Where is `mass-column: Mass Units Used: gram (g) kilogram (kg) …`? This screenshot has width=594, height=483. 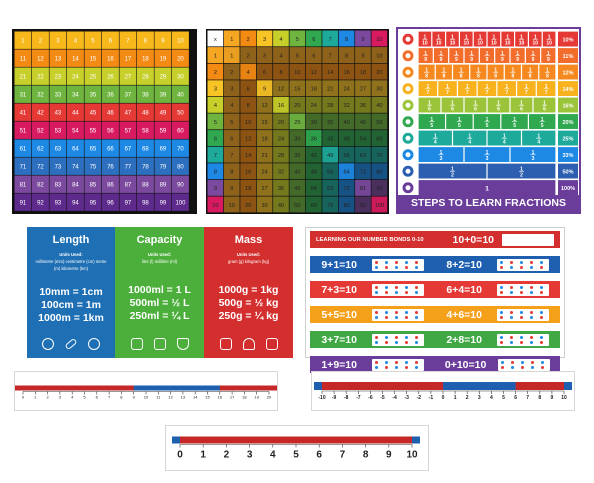 mass-column: Mass Units Used: gram (g) kilogram (kg) … is located at coordinates (248, 292).